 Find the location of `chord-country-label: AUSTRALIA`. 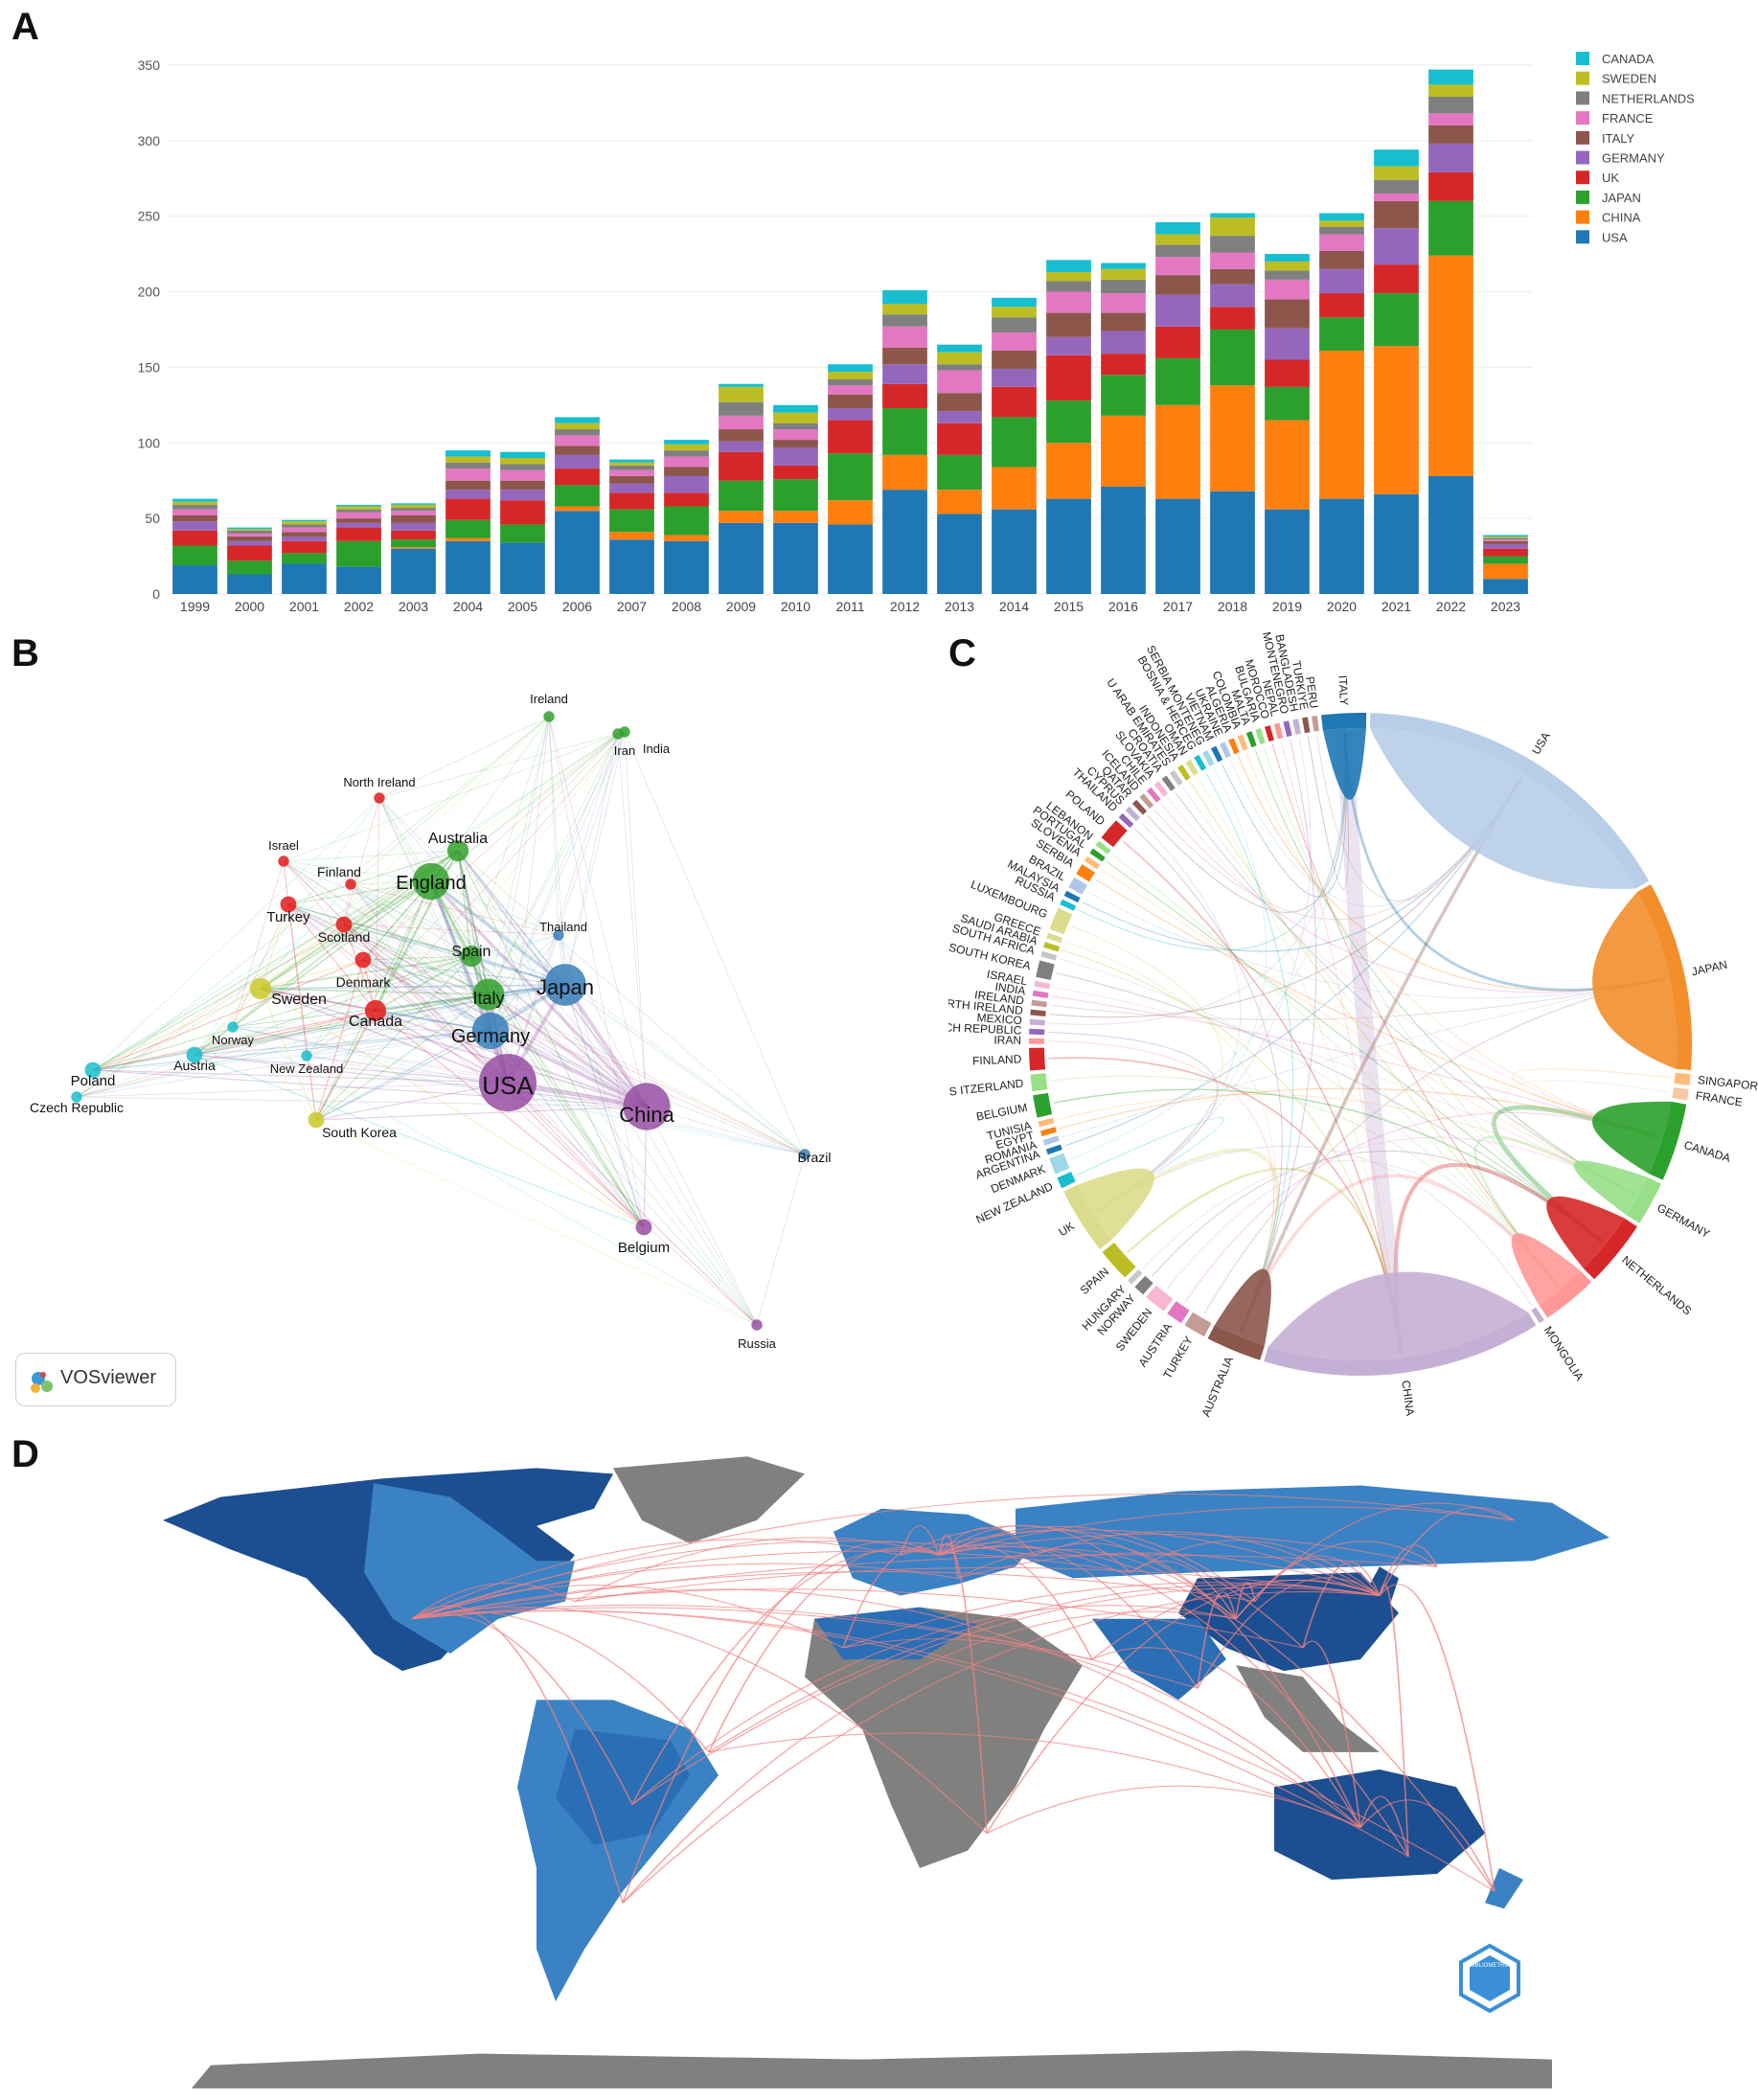

chord-country-label: AUSTRALIA is located at coordinates (1217, 1387).